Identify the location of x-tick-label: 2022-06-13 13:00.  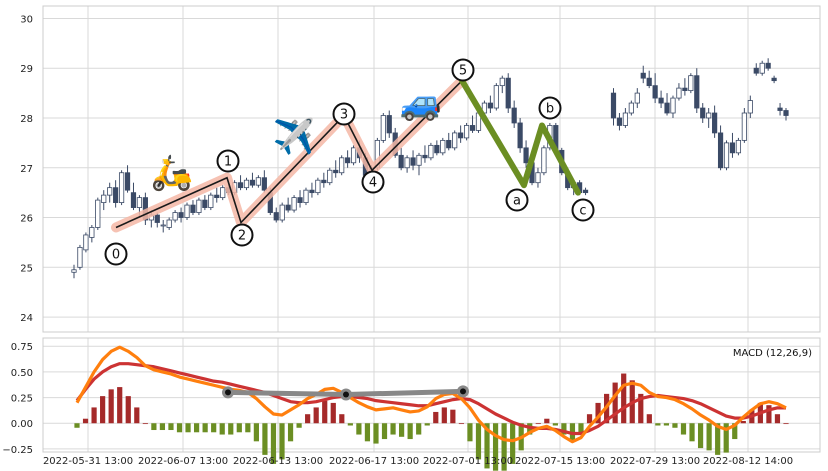
(278, 461).